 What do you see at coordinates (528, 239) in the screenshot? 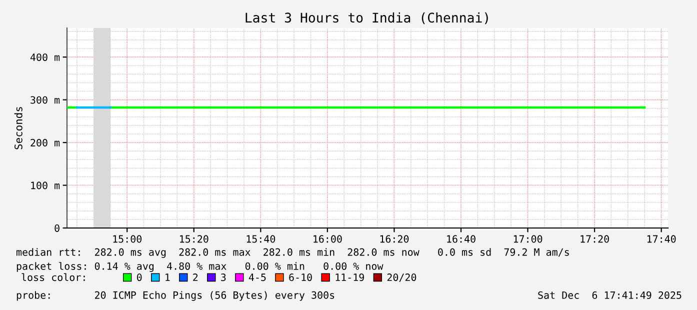
I see `x-tick-label: 17:00` at bounding box center [528, 239].